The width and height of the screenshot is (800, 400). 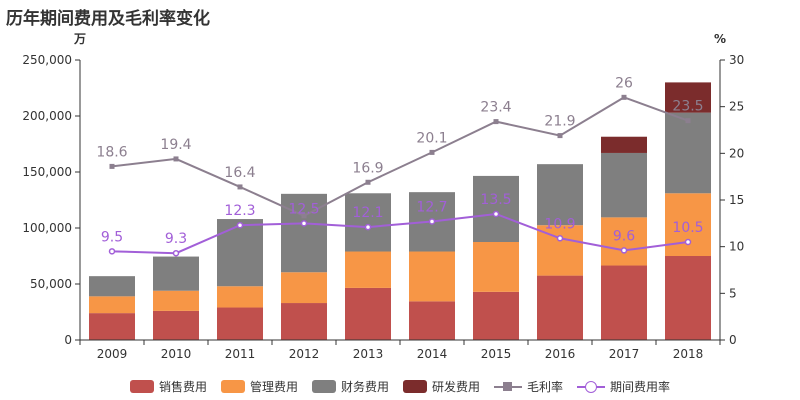 I want to click on data-label-gross-margin-2016: 21.9, so click(x=559, y=122).